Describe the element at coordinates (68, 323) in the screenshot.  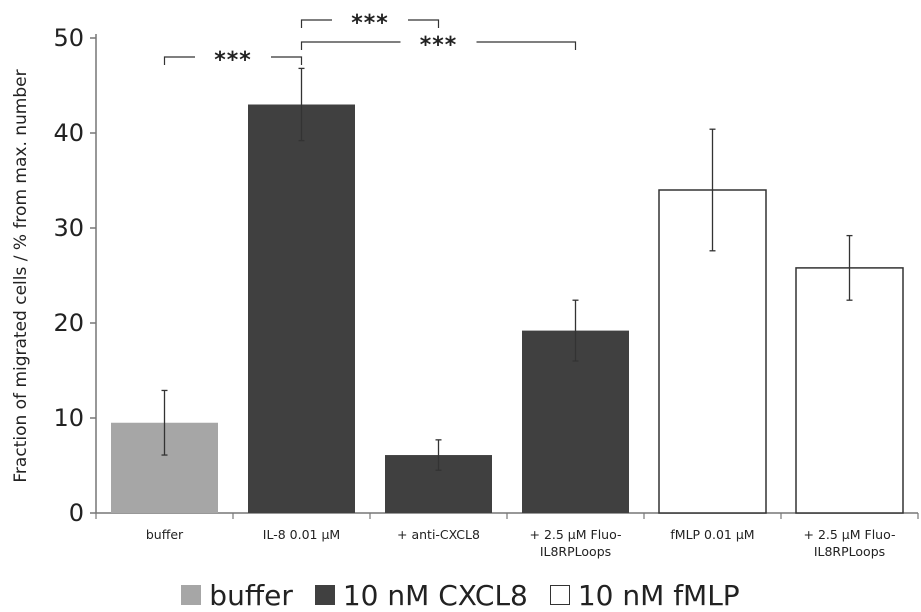
I see `y-tick-label: 20` at that location.